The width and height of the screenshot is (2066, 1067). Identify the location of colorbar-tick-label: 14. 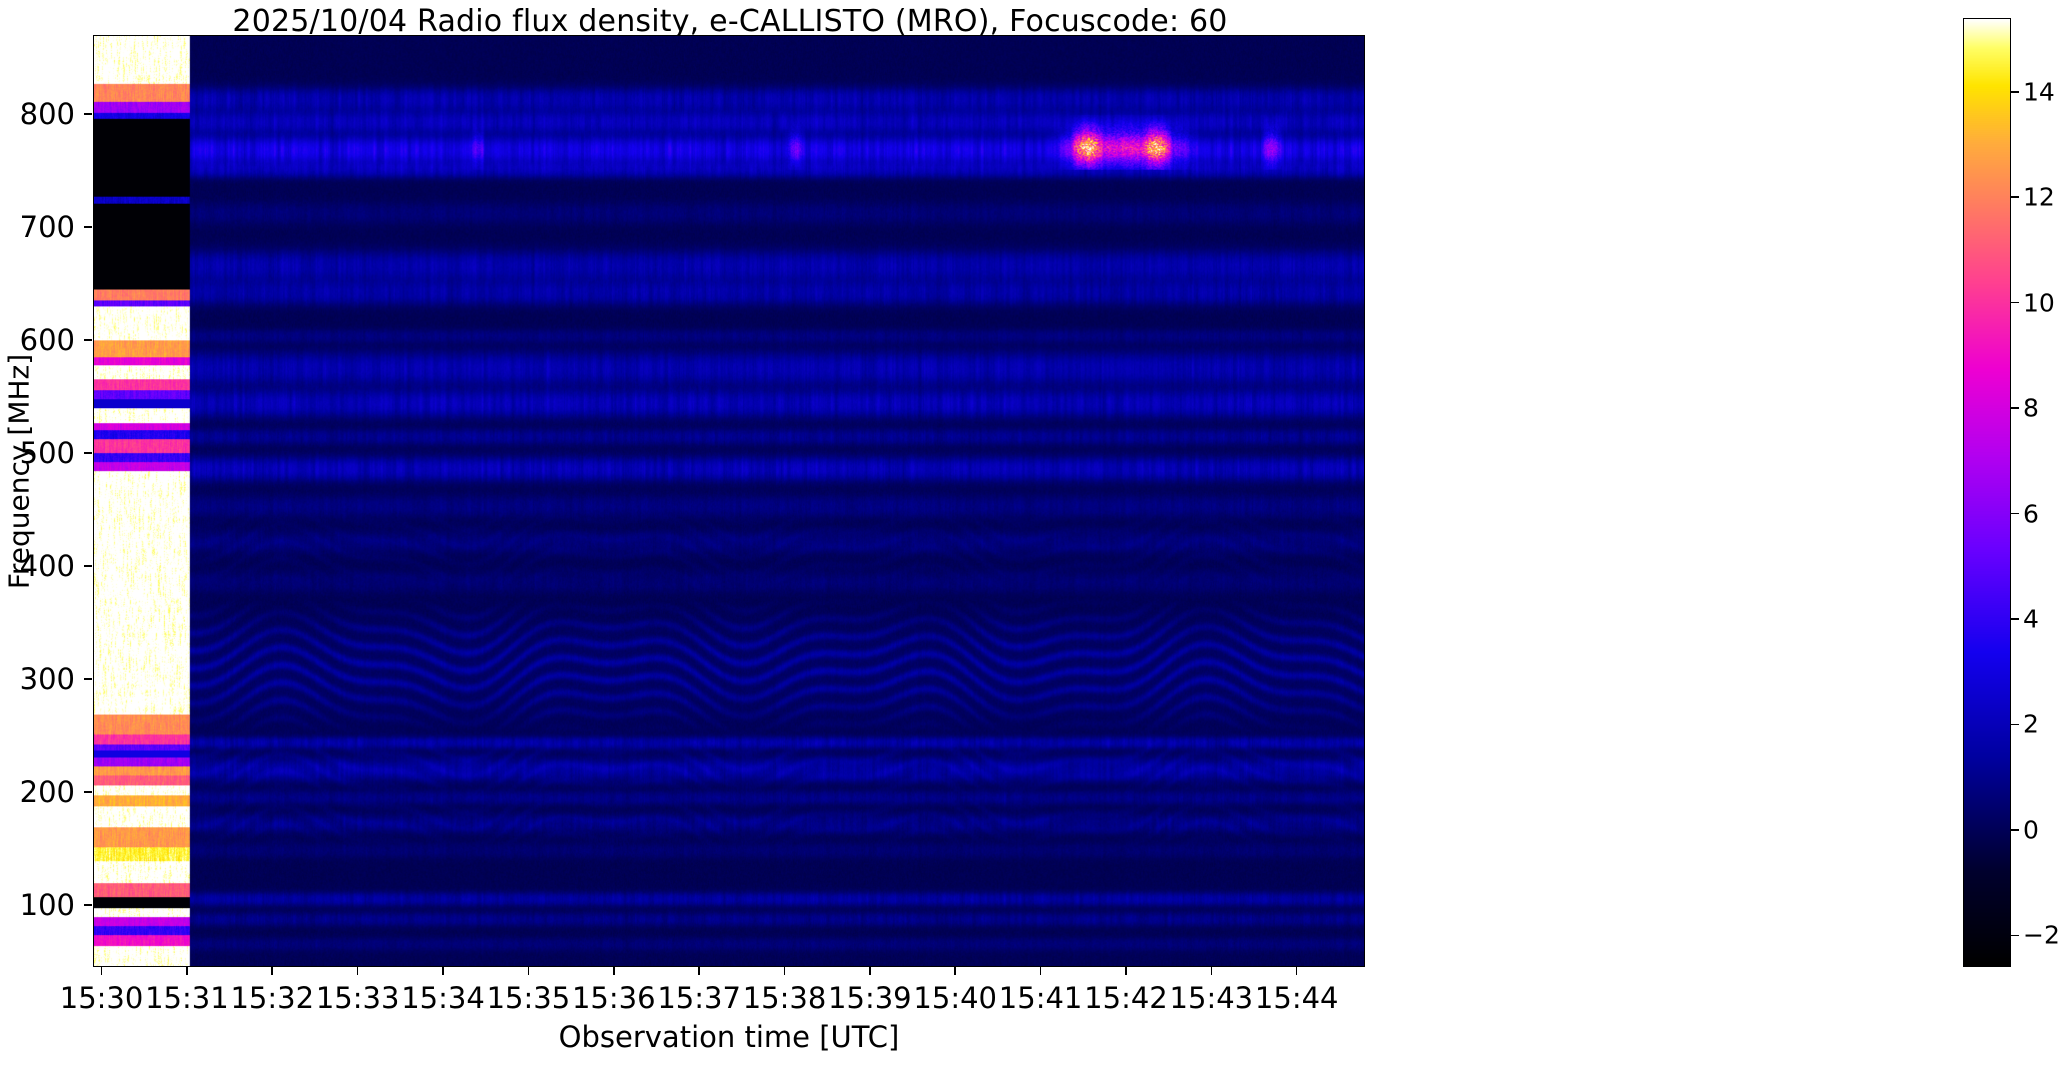
(2039, 92).